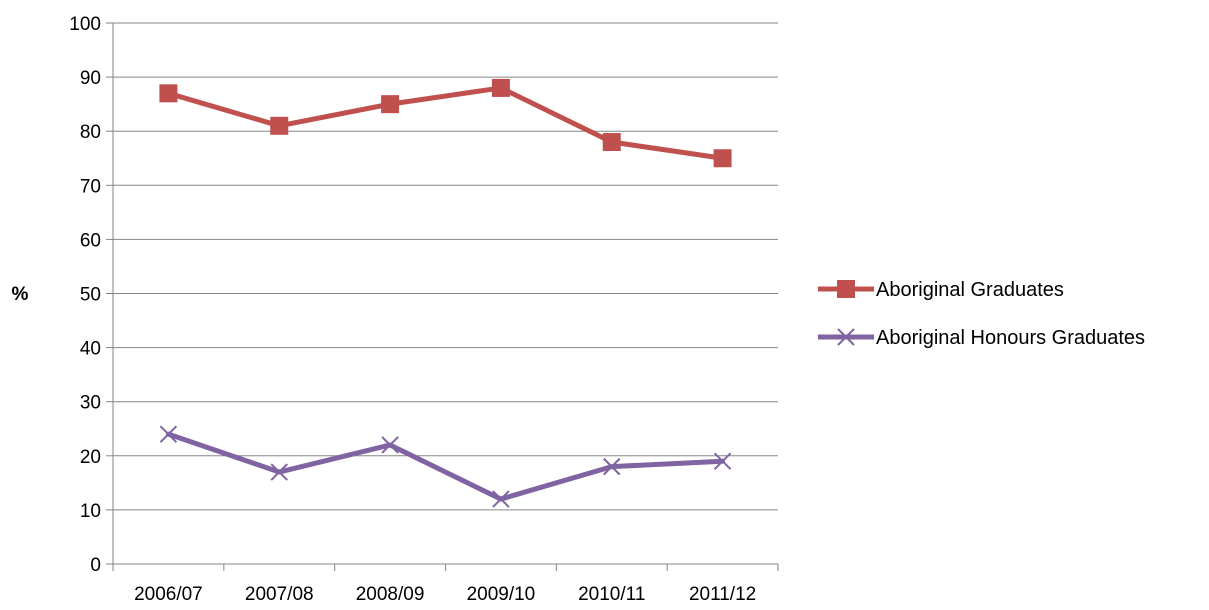 The height and width of the screenshot is (610, 1209). Describe the element at coordinates (501, 594) in the screenshot. I see `x-tick-label: 2009/10` at that location.